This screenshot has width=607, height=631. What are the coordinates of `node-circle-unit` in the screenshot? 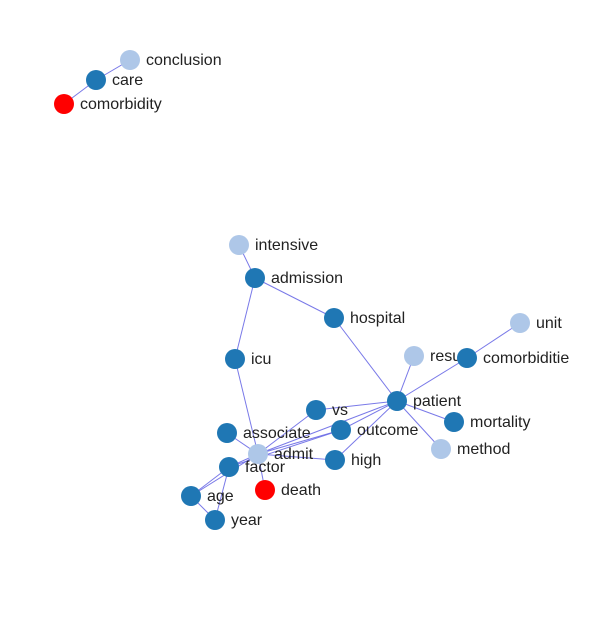 It's located at (520, 323).